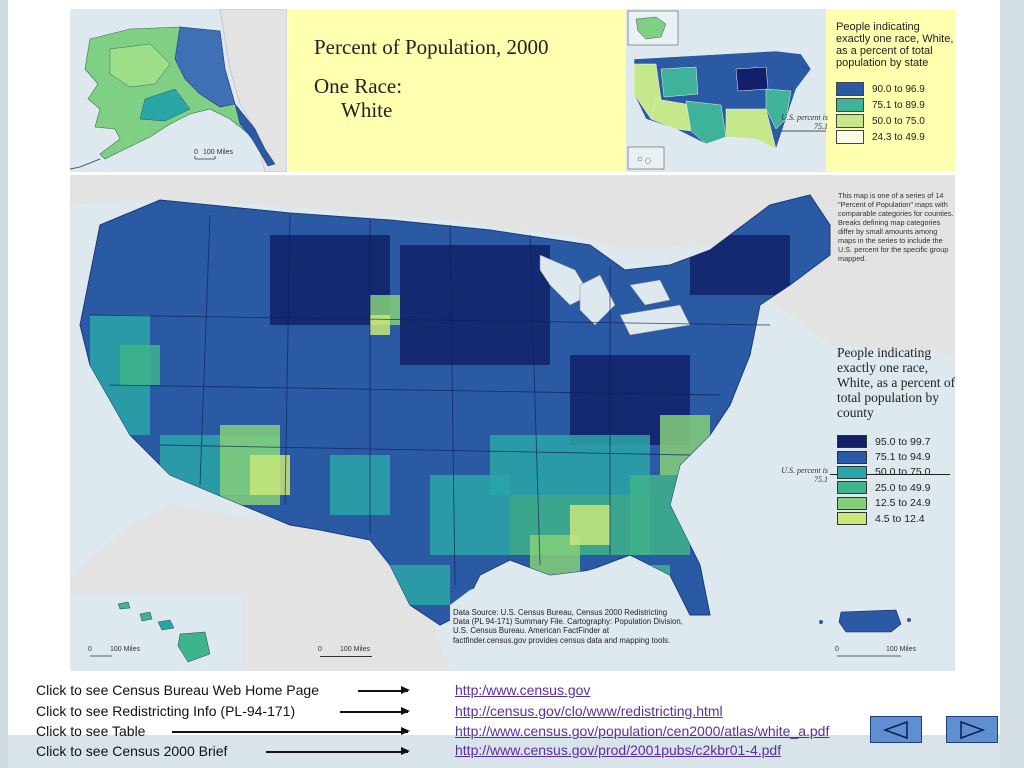  What do you see at coordinates (898, 89) in the screenshot?
I see `state-legend-label: 90.0 to 96.9` at bounding box center [898, 89].